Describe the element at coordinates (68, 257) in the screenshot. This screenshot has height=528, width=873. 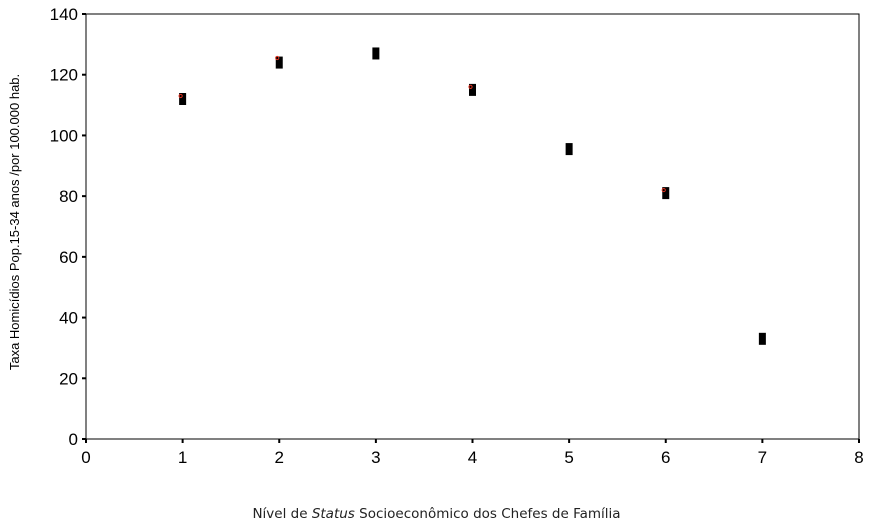
I see `y-tick-label: 60` at that location.